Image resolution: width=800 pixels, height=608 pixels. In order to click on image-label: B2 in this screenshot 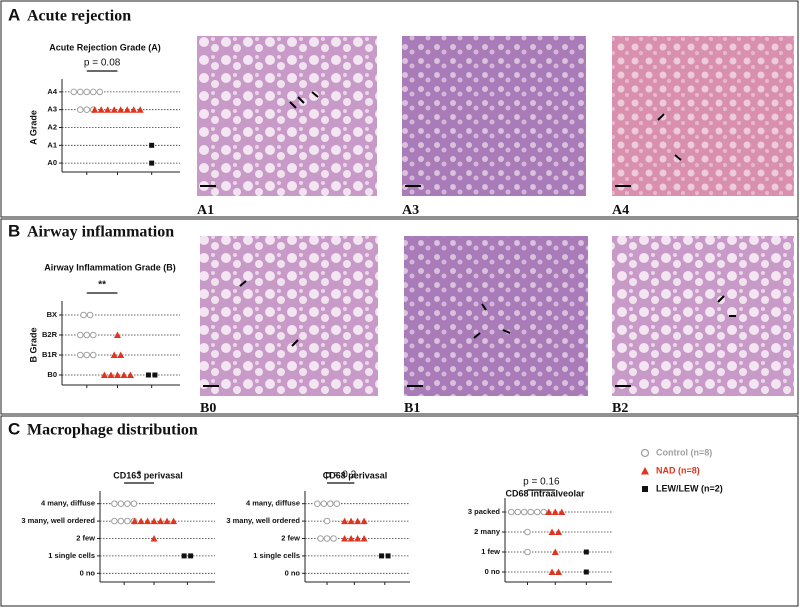, I will do `click(620, 408)`.